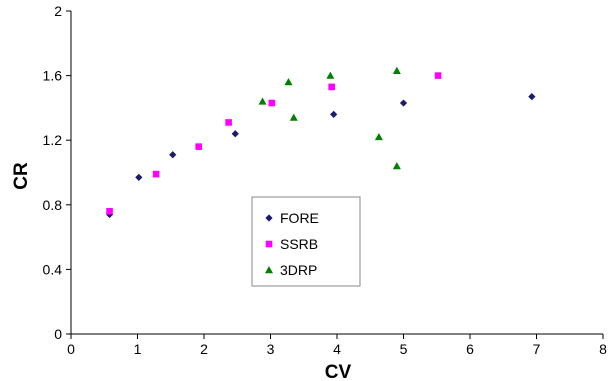 This screenshot has height=381, width=608. What do you see at coordinates (299, 218) in the screenshot?
I see `legend-label-fore: FORE` at bounding box center [299, 218].